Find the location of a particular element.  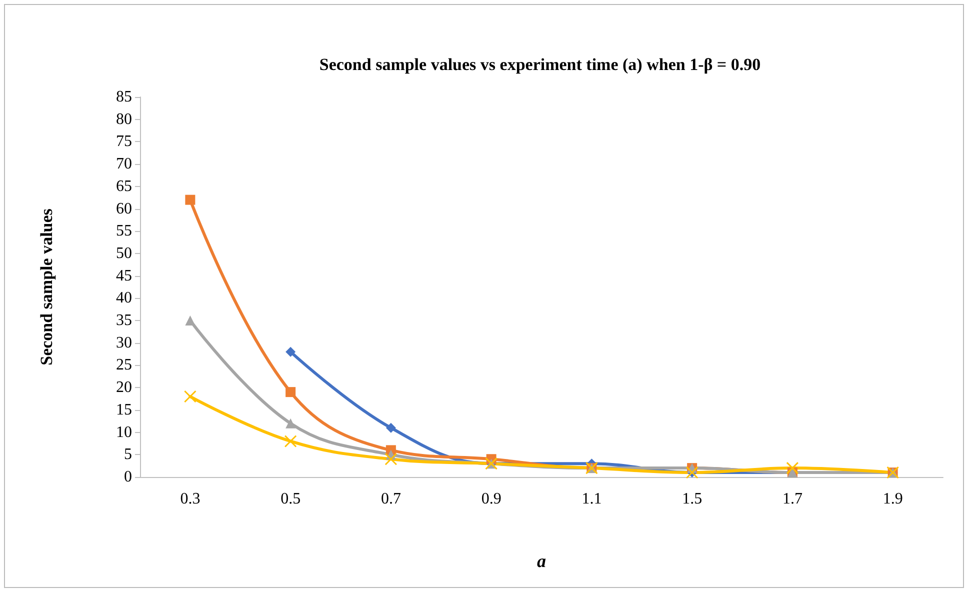

y-tick-label: 25 is located at coordinates (124, 365).